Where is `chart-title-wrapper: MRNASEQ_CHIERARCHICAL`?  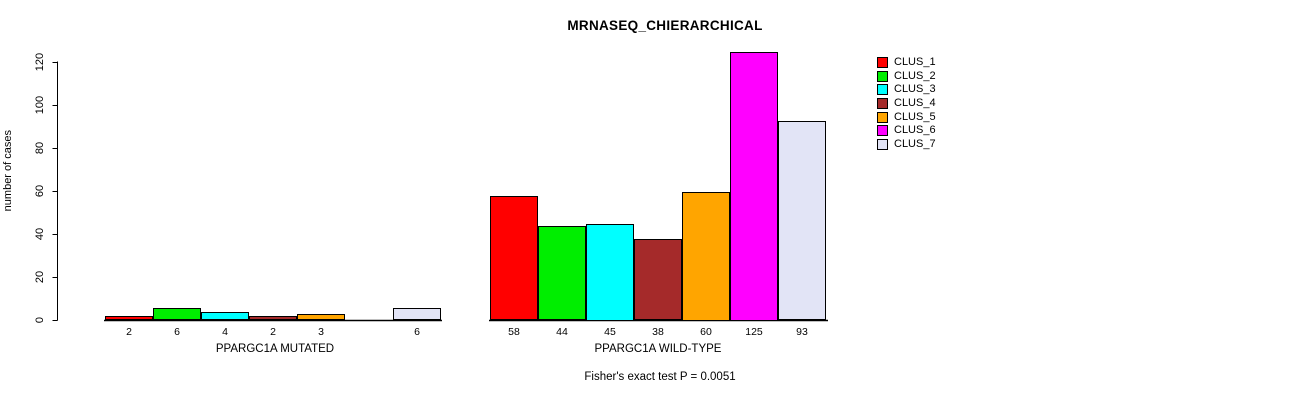 chart-title-wrapper: MRNASEQ_CHIERARCHICAL is located at coordinates (645, 26).